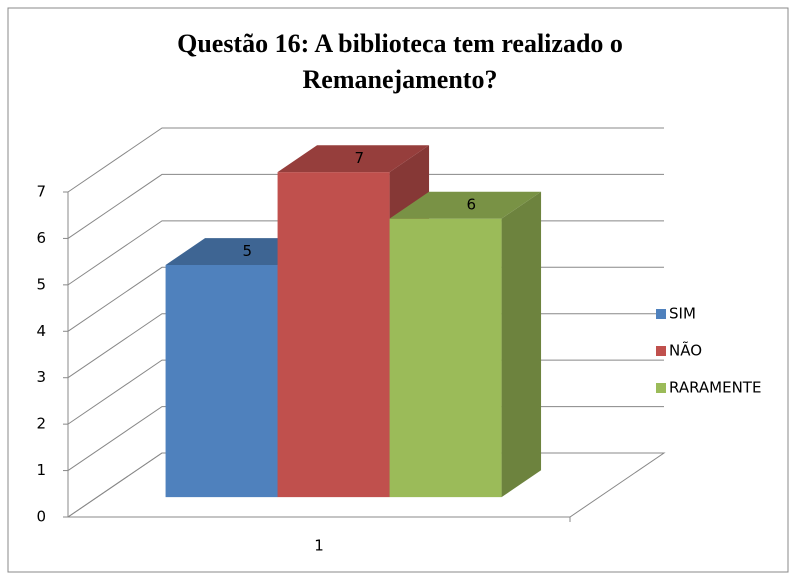  I want to click on y-tick-label: 7, so click(41, 192).